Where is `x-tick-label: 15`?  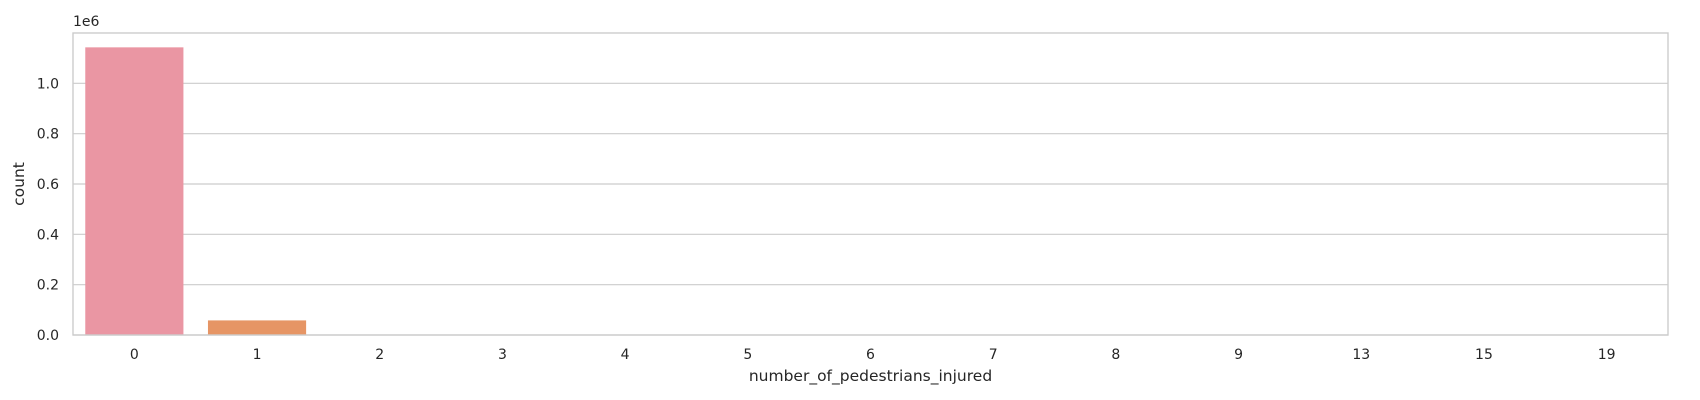
x-tick-label: 15 is located at coordinates (1484, 355).